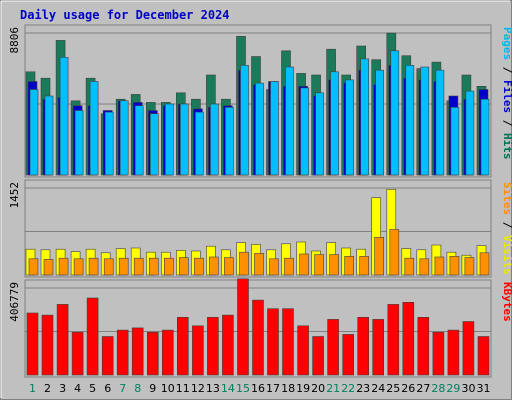 This screenshot has width=512, height=400. What do you see at coordinates (393, 388) in the screenshot?
I see `day-label-25: 25` at bounding box center [393, 388].